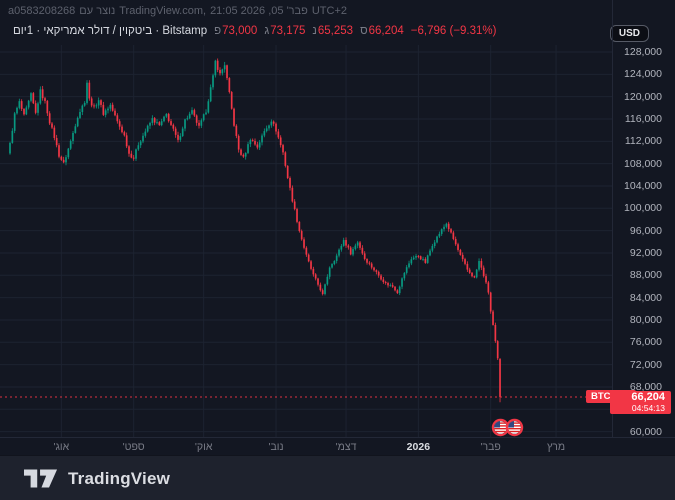 The width and height of the screenshot is (675, 500). What do you see at coordinates (645, 386) in the screenshot?
I see `price-tick-label: 68,000` at bounding box center [645, 386].